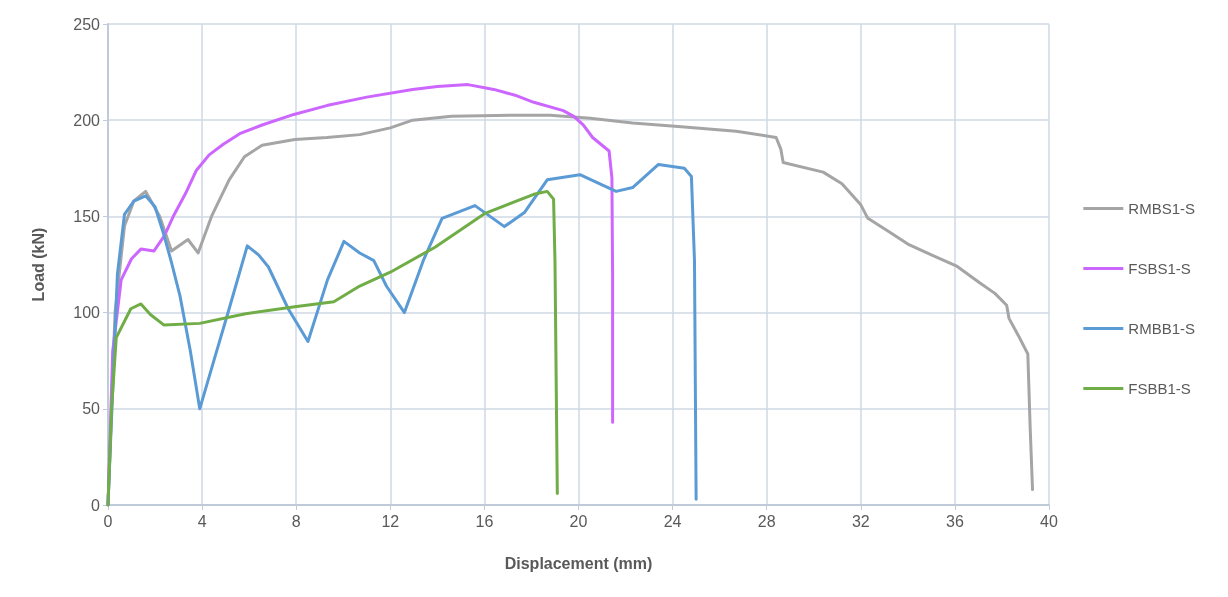 This screenshot has height=597, width=1228. What do you see at coordinates (578, 521) in the screenshot?
I see `x-tick-label: 20` at bounding box center [578, 521].